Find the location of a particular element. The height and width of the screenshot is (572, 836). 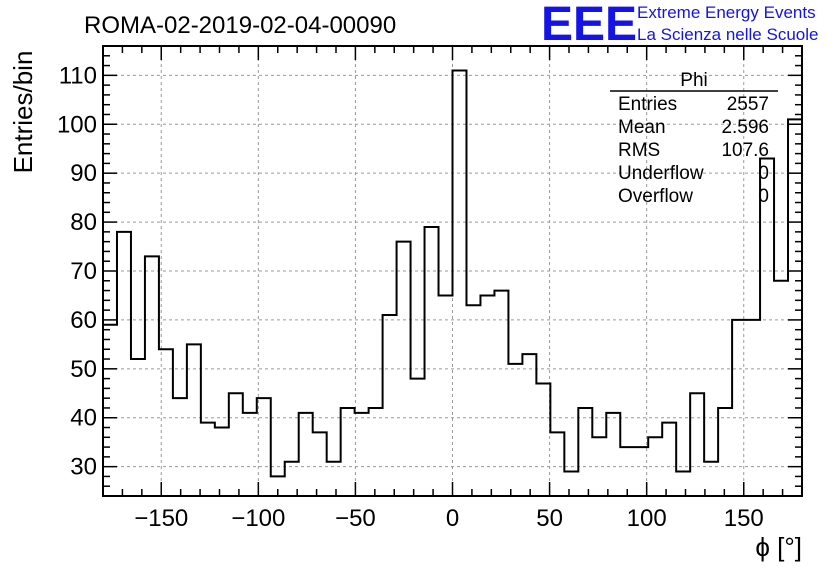

x-tick-label: 100 is located at coordinates (647, 518).